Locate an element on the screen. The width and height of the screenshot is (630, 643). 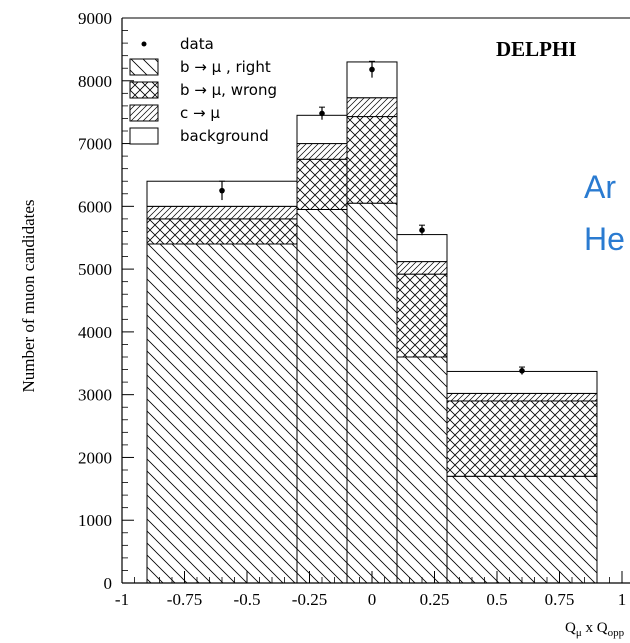
x-tick-label-6: 0.5 is located at coordinates (496, 599).